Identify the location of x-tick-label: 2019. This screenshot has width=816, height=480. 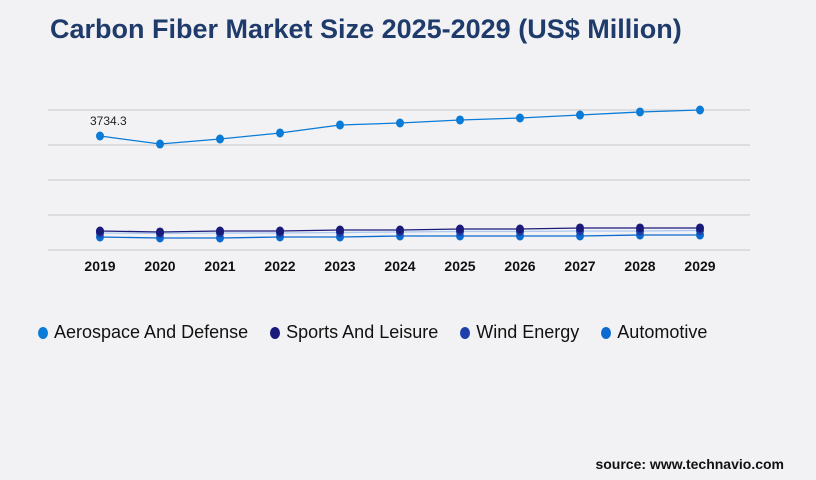
(99, 266).